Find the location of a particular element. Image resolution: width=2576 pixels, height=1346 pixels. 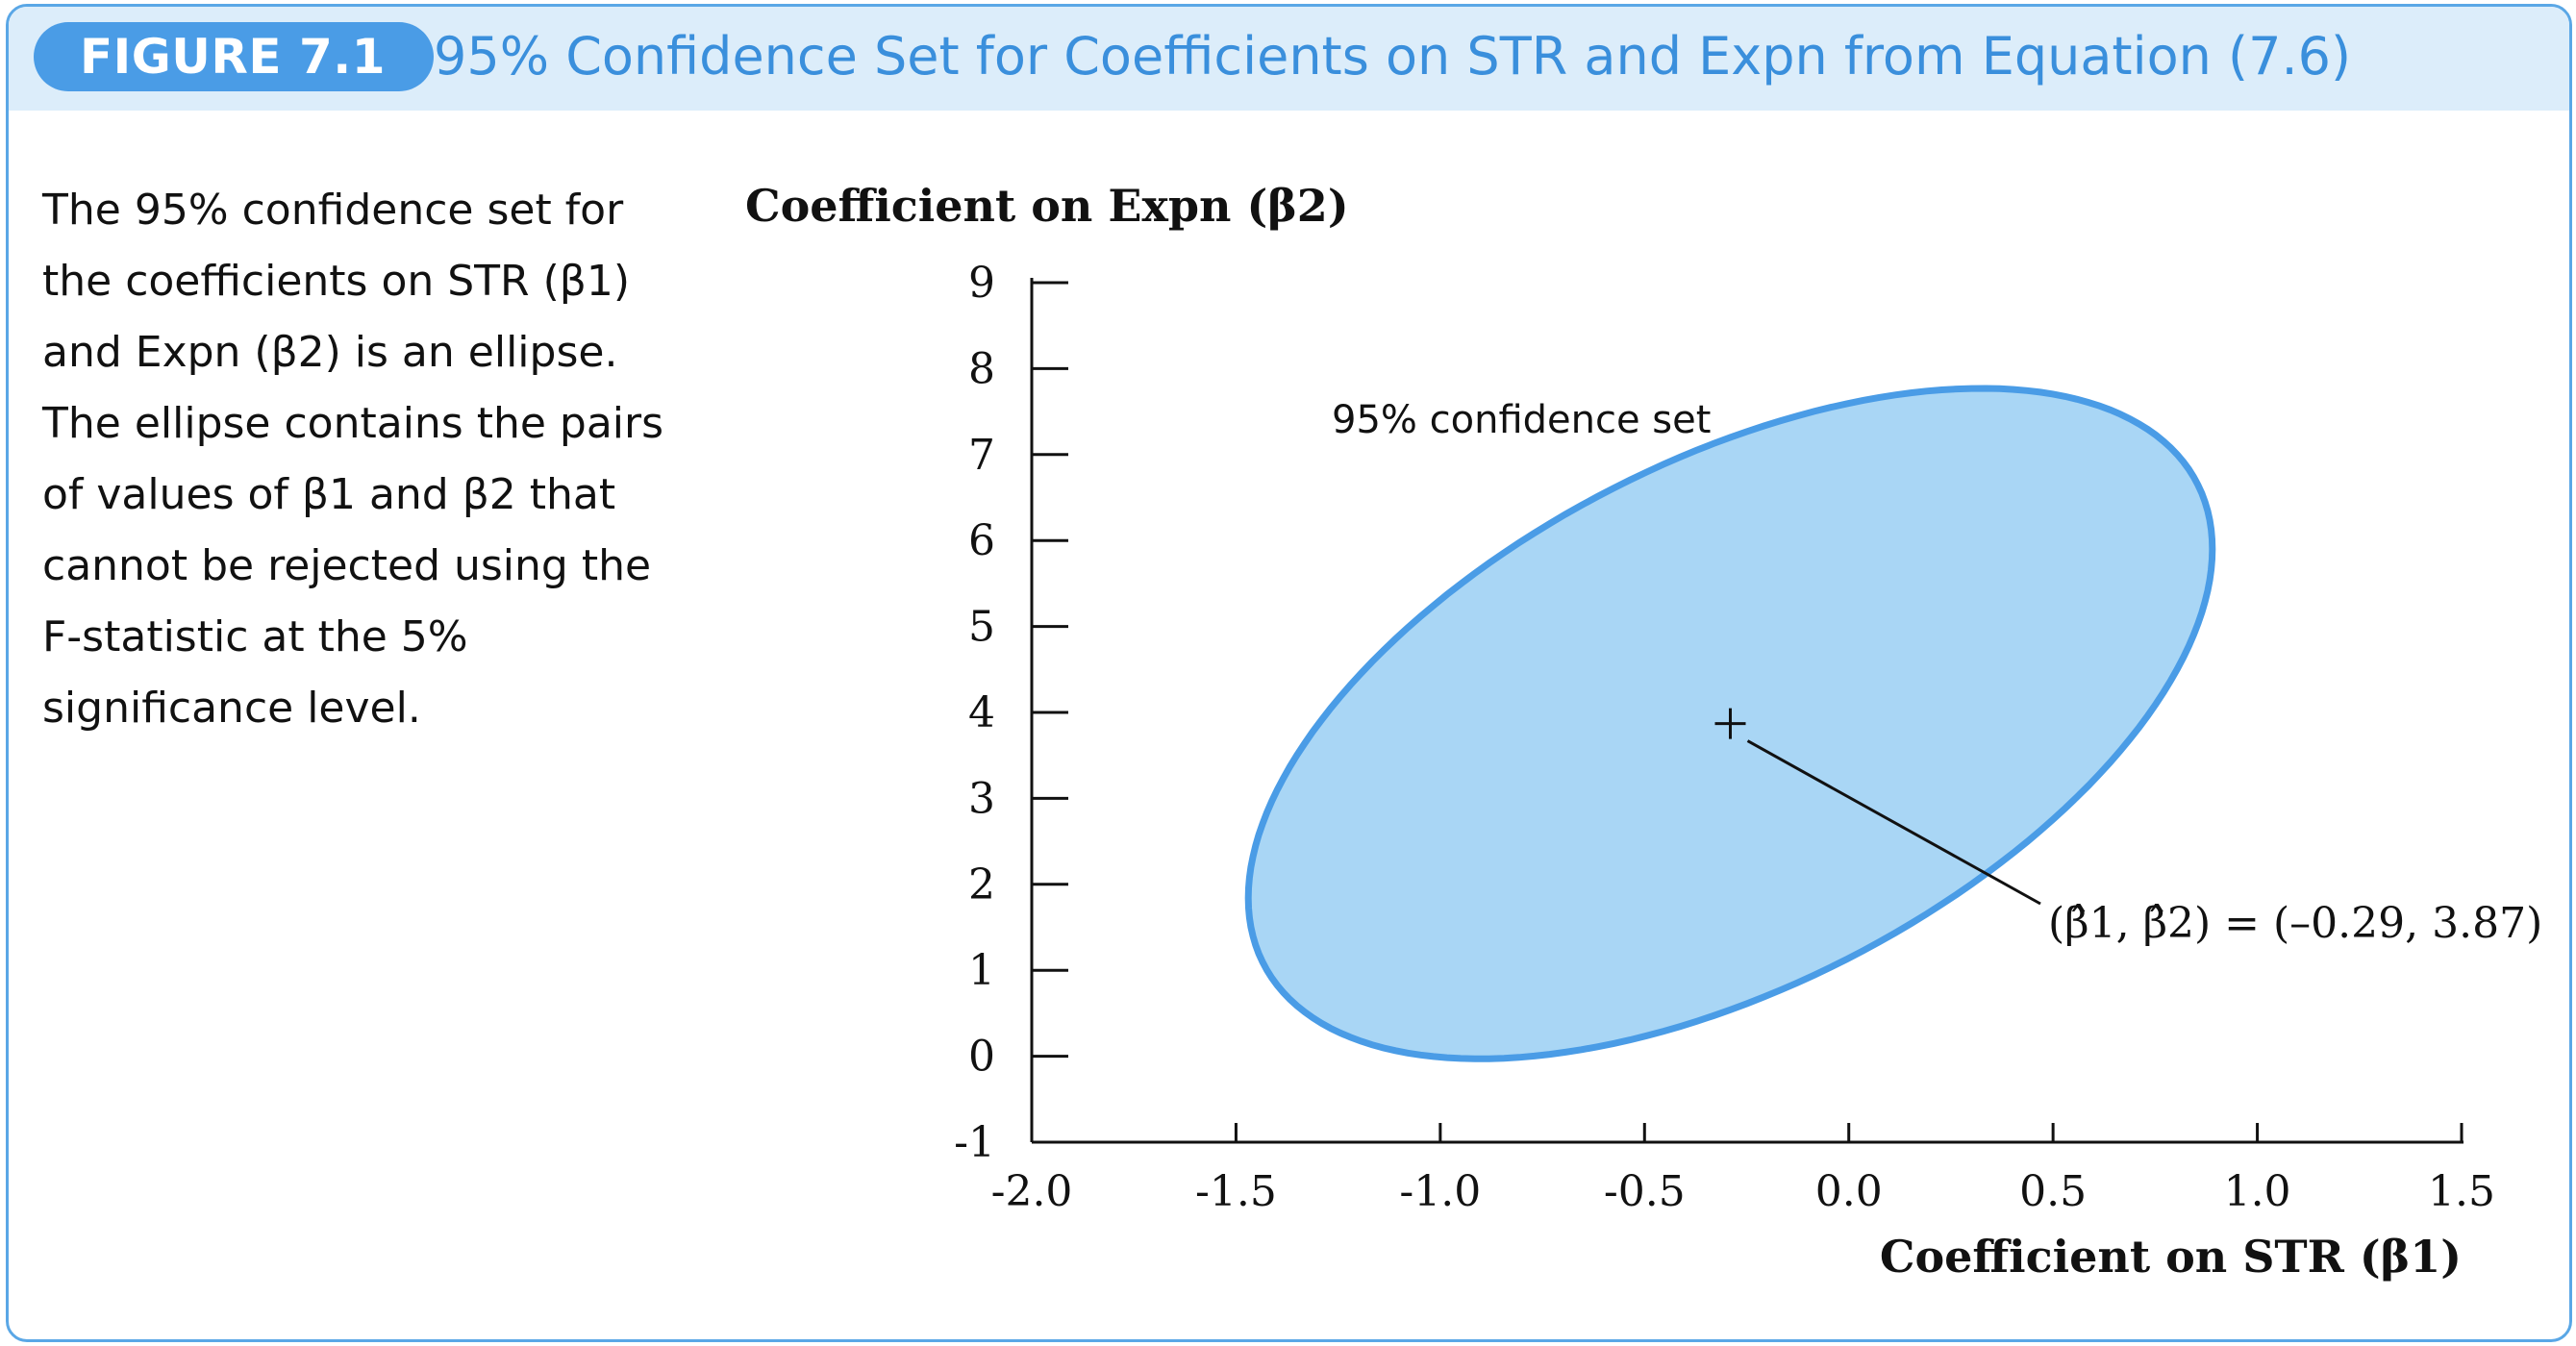

x-tick-label: 1.5 is located at coordinates (2461, 1192).